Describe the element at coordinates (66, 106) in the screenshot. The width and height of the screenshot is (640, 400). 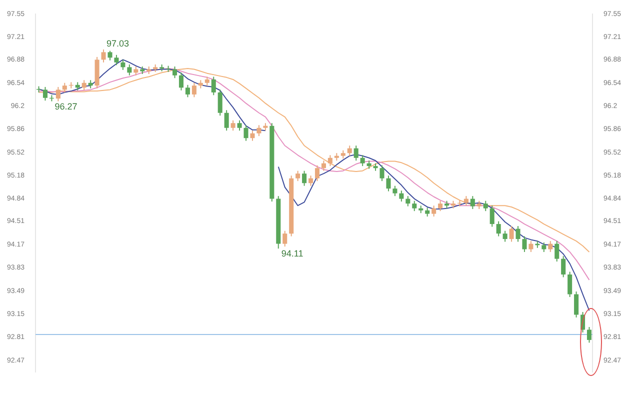
I see `annotation: 96.27` at that location.